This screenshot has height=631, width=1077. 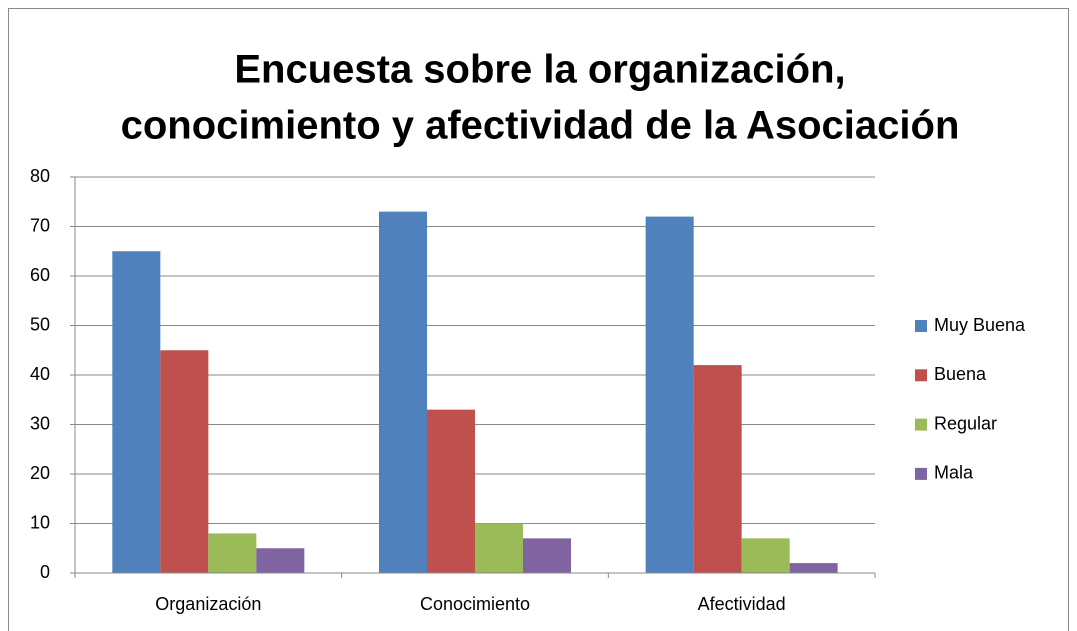 I want to click on legend-label: Muy Buena, so click(x=980, y=325).